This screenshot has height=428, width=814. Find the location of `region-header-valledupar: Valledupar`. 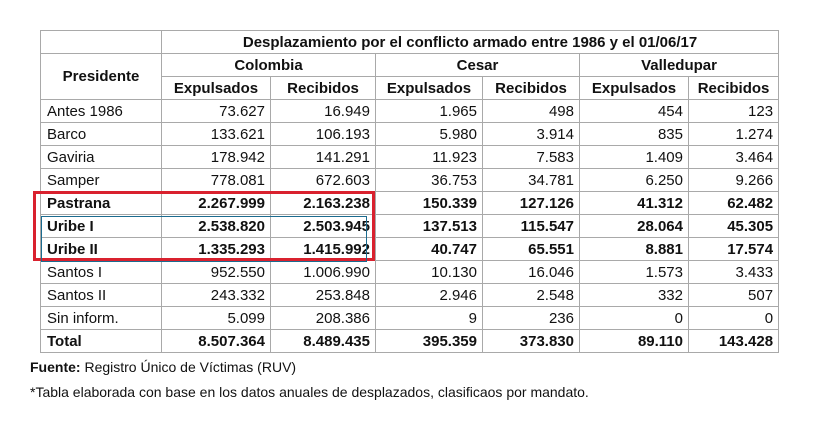

region-header-valledupar: Valledupar is located at coordinates (679, 65).